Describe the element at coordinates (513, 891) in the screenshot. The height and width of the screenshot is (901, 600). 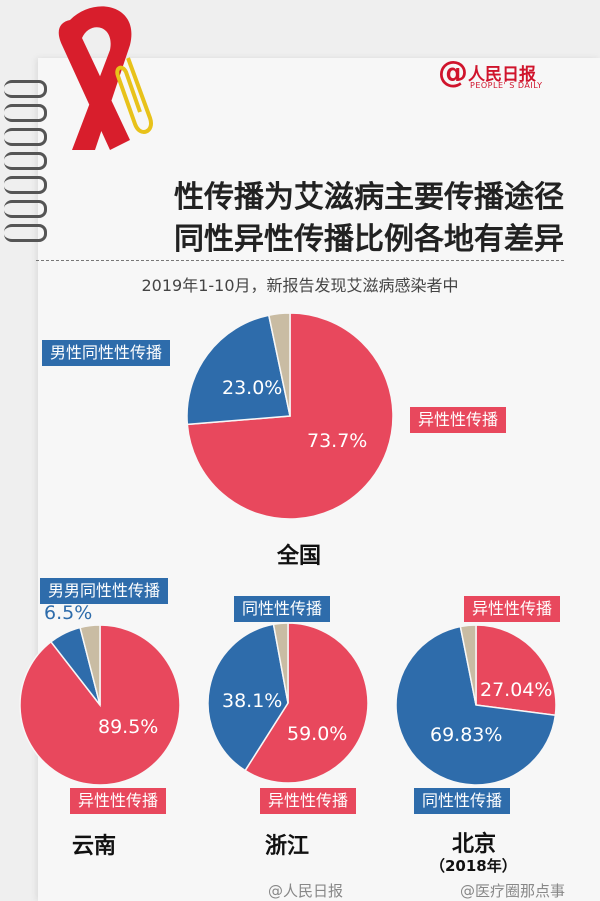
I see `watermark-right: @医疗圈那点事` at that location.